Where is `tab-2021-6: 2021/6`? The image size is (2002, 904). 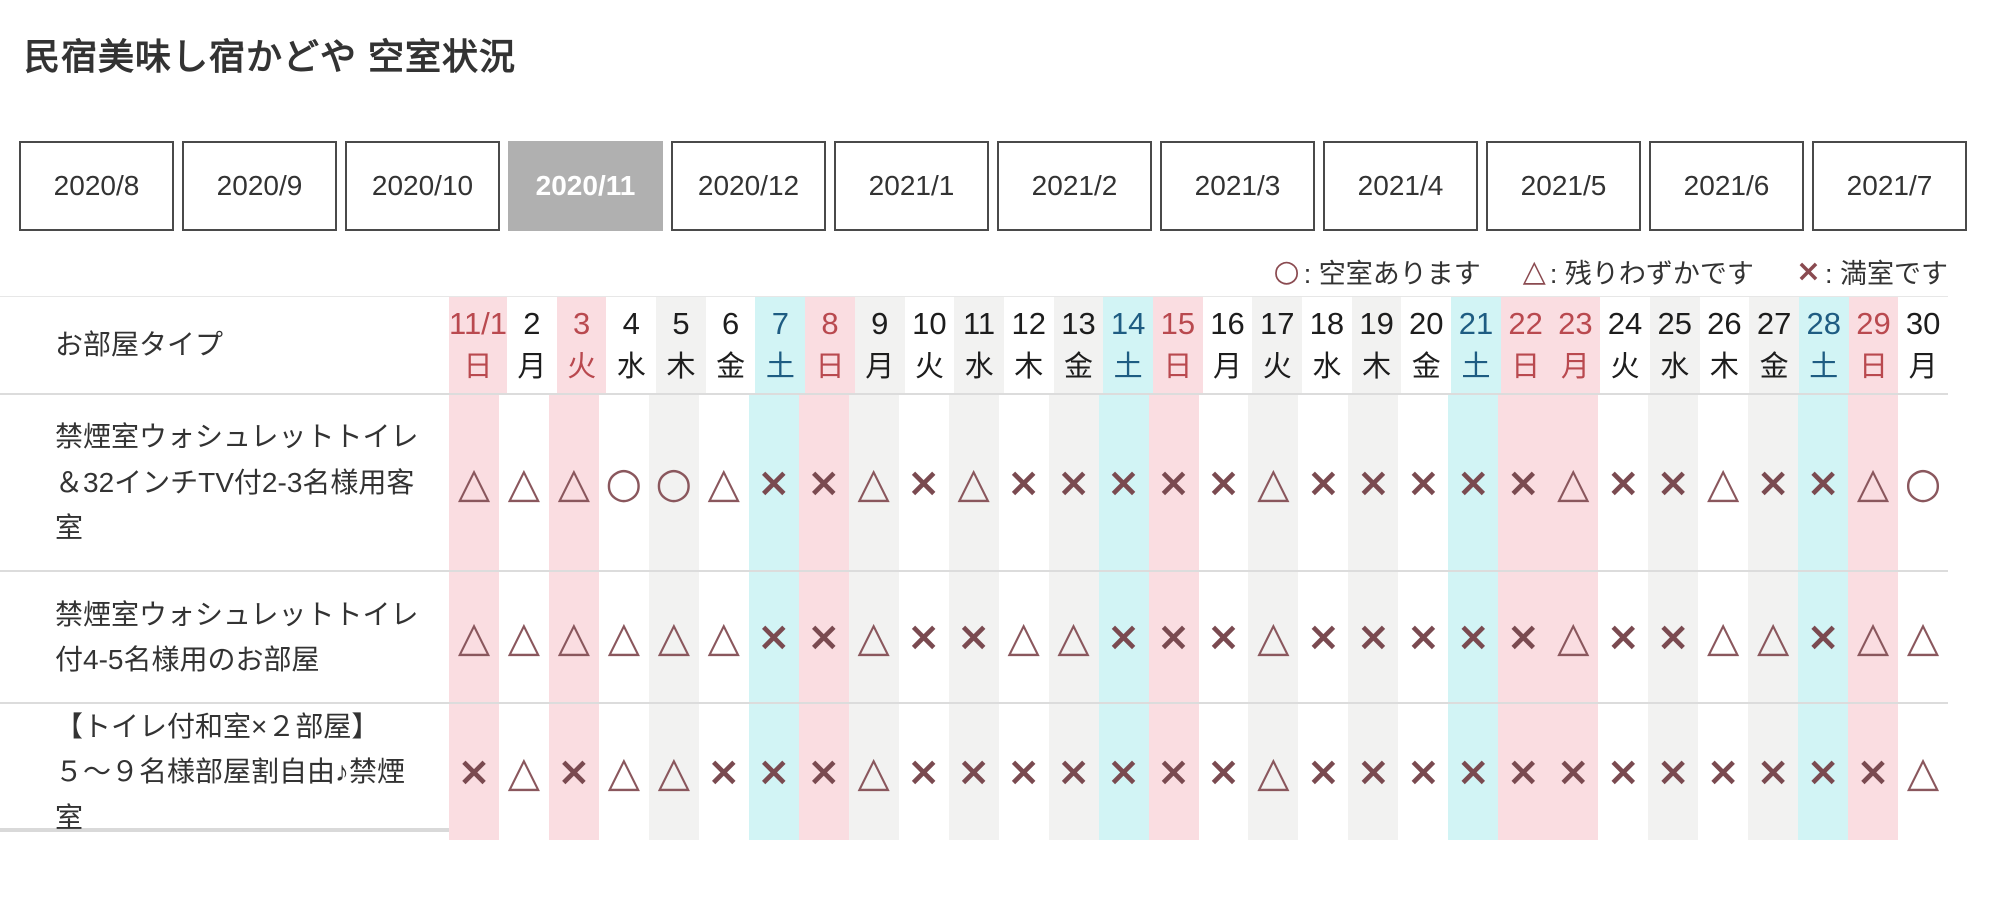
tab-2021-6: 2021/6 is located at coordinates (1726, 186).